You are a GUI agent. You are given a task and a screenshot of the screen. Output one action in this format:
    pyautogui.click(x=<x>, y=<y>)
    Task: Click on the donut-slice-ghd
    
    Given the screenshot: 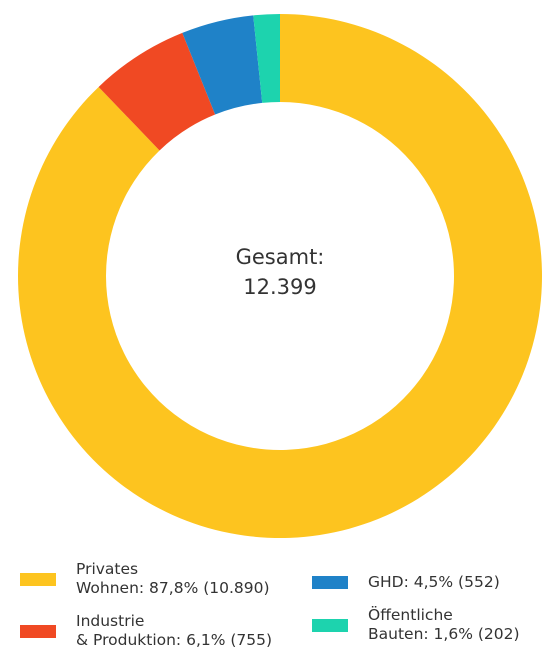 What is the action you would take?
    pyautogui.click(x=222, y=65)
    